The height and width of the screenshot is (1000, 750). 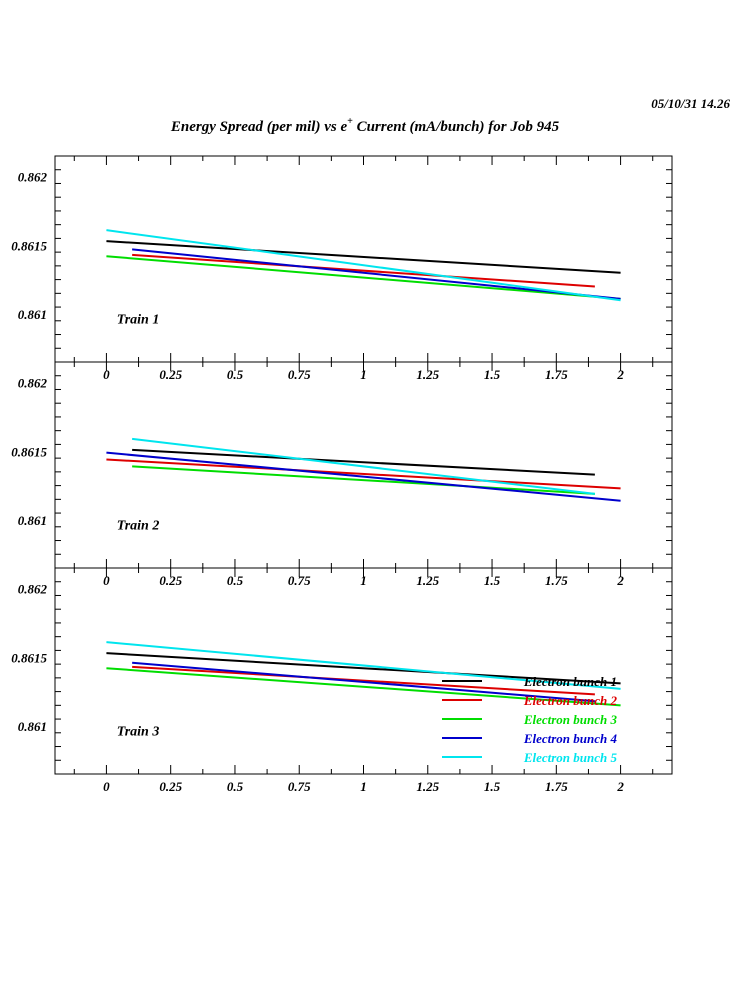 What do you see at coordinates (138, 526) in the screenshot?
I see `panel-label: Train 2` at bounding box center [138, 526].